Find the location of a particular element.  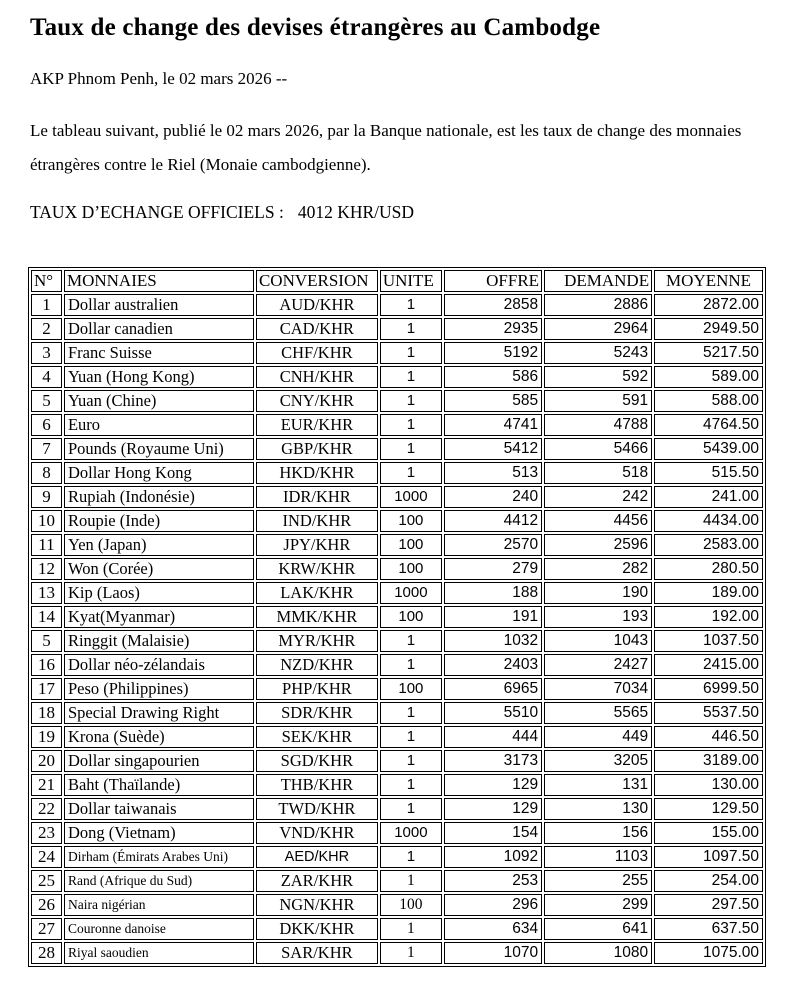

currency-name: Dollar singapourien is located at coordinates (158, 761).